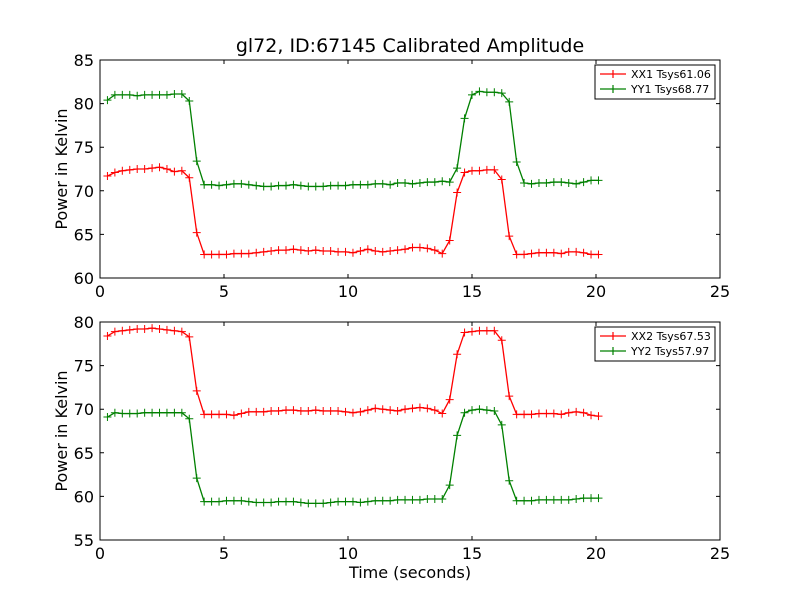 This screenshot has width=800, height=600. Describe the element at coordinates (472, 553) in the screenshot. I see `x-tick-label: 15` at that location.